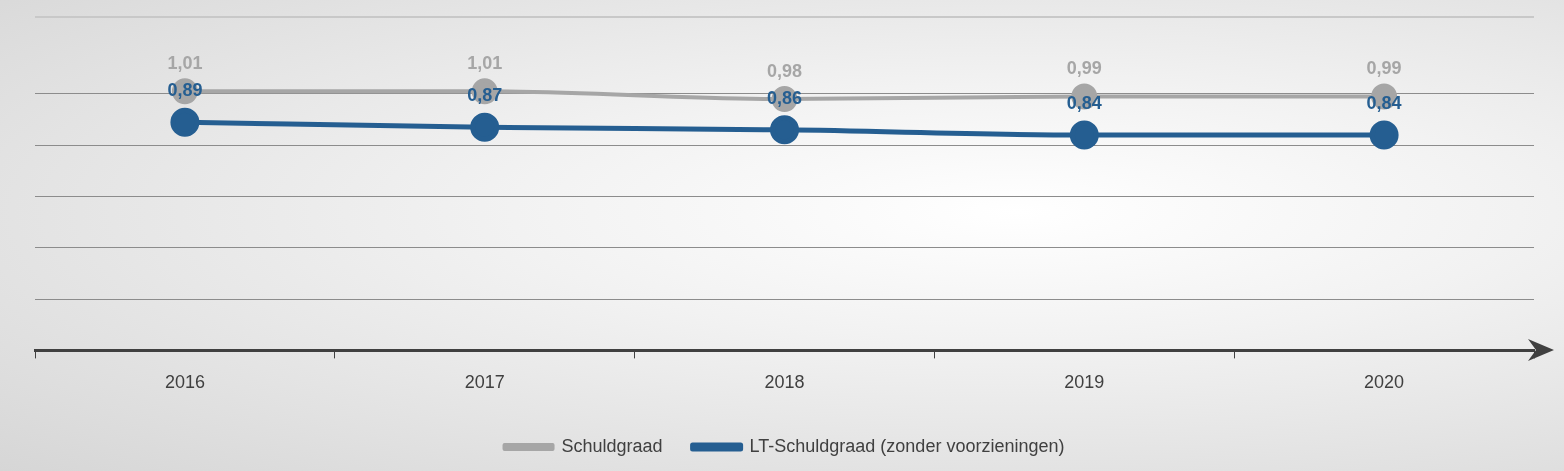 This screenshot has width=1564, height=471. What do you see at coordinates (185, 90) in the screenshot?
I see `data-label: 0,89` at bounding box center [185, 90].